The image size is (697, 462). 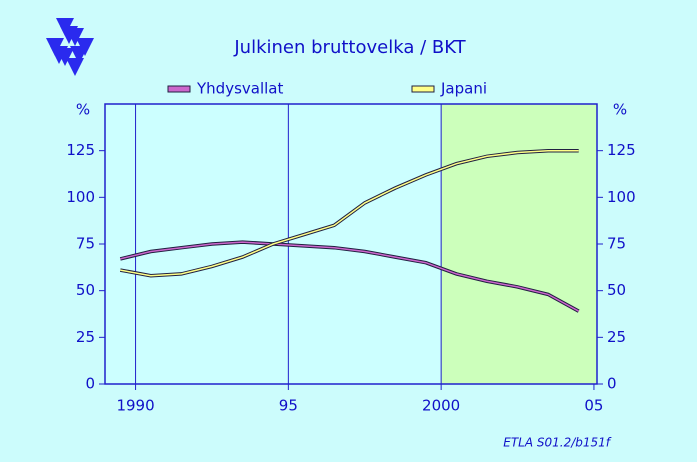 I want to click on y-tick-label: 25, so click(x=85, y=337).